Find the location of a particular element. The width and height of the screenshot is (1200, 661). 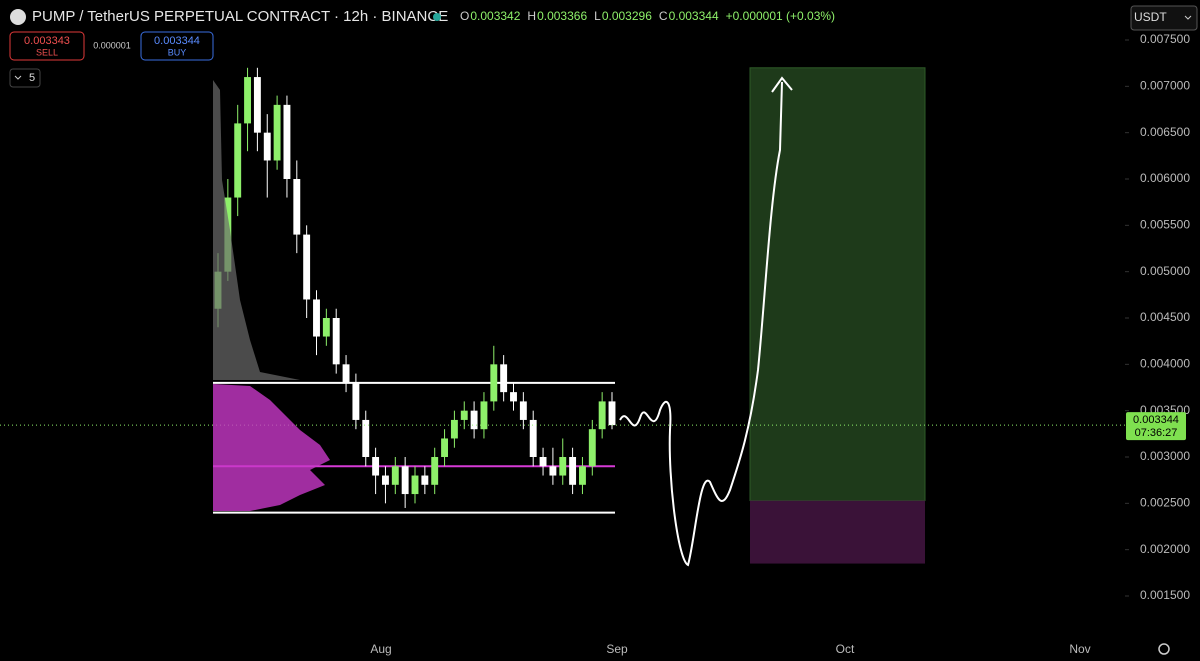

settings-icon is located at coordinates (1164, 649).